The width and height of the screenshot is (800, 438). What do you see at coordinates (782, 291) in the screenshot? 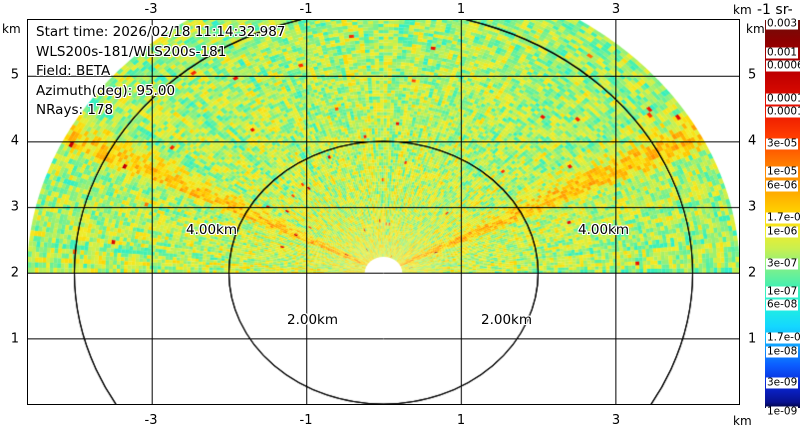
I see `colorbar-tick-11: 1e-07` at bounding box center [782, 291].